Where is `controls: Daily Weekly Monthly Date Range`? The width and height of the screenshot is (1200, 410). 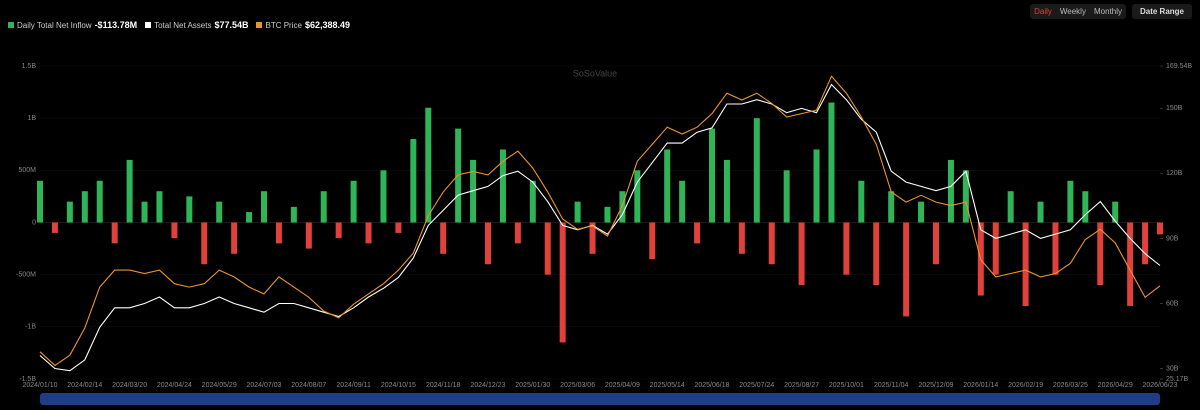 controls: Daily Weekly Monthly Date Range is located at coordinates (1111, 11).